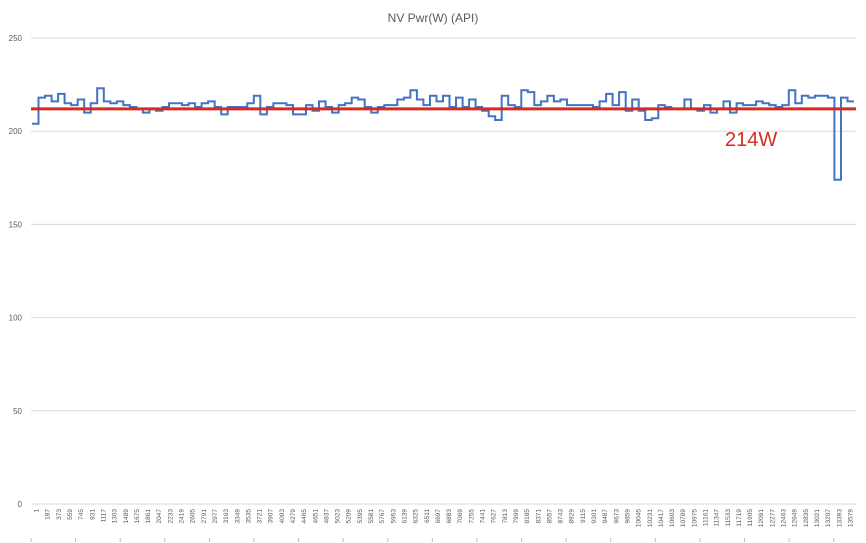 The image size is (866, 543). Describe the element at coordinates (505, 516) in the screenshot. I see `x-tick-label: 7813` at that location.